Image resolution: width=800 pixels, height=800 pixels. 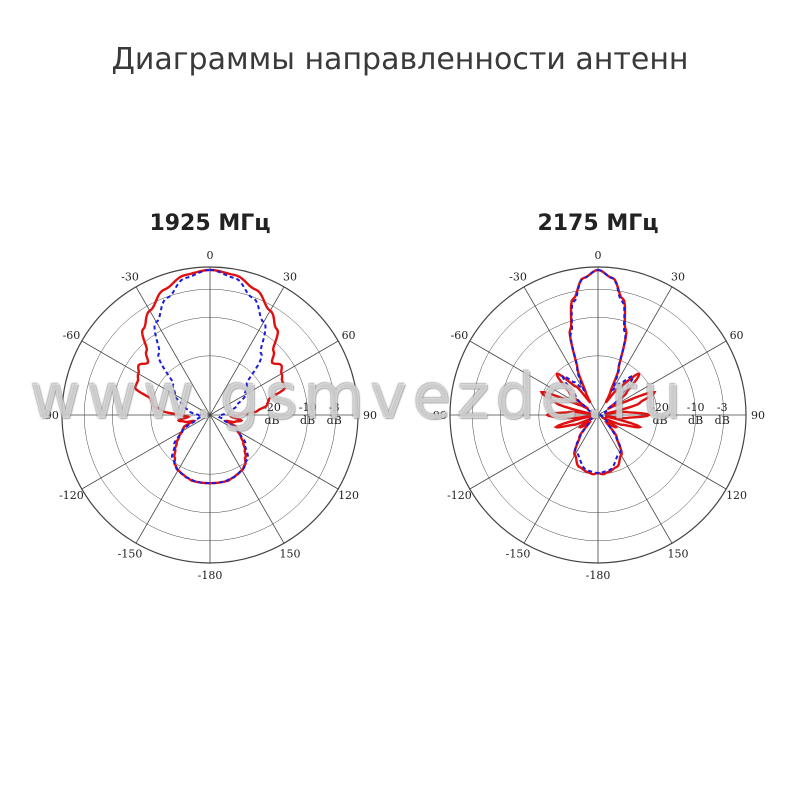 What do you see at coordinates (598, 371) in the screenshot?
I see `series-line-dashed` at bounding box center [598, 371].